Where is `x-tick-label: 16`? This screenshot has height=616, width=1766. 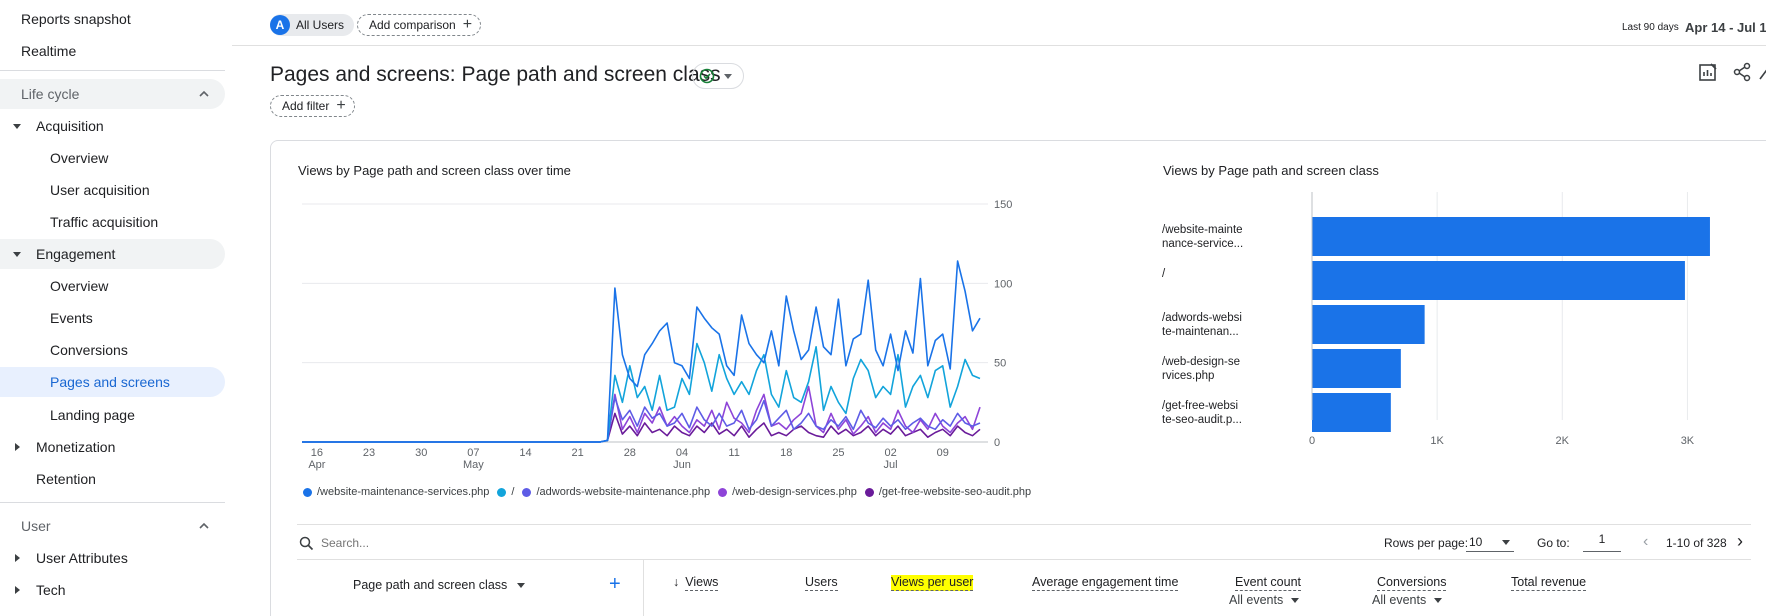 x-tick-label: 16 is located at coordinates (317, 453).